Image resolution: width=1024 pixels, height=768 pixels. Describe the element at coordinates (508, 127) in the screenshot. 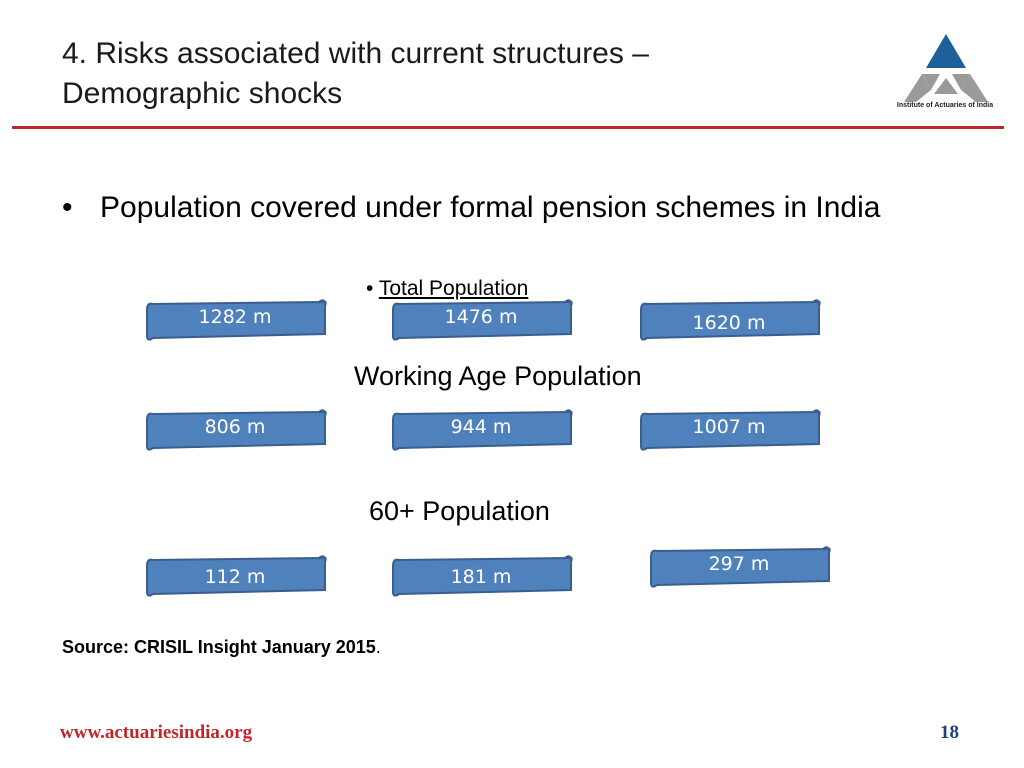

I see `header-divider` at that location.